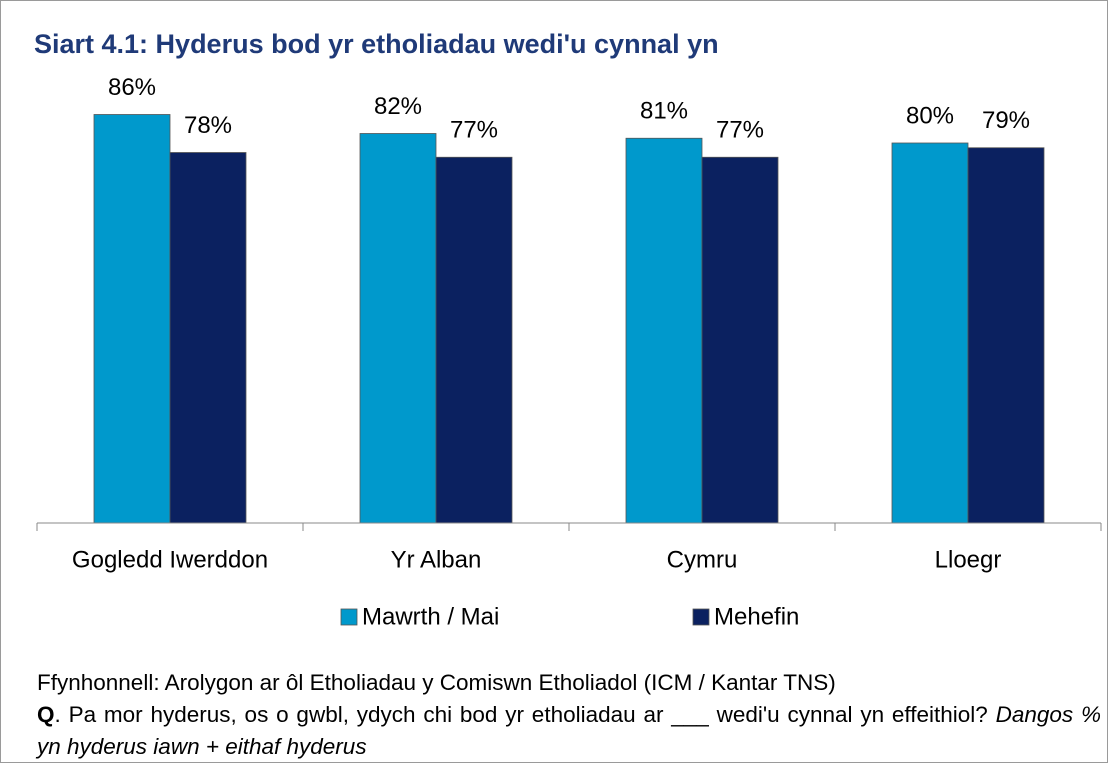  What do you see at coordinates (930, 115) in the screenshot?
I see `value-label: 80%` at bounding box center [930, 115].